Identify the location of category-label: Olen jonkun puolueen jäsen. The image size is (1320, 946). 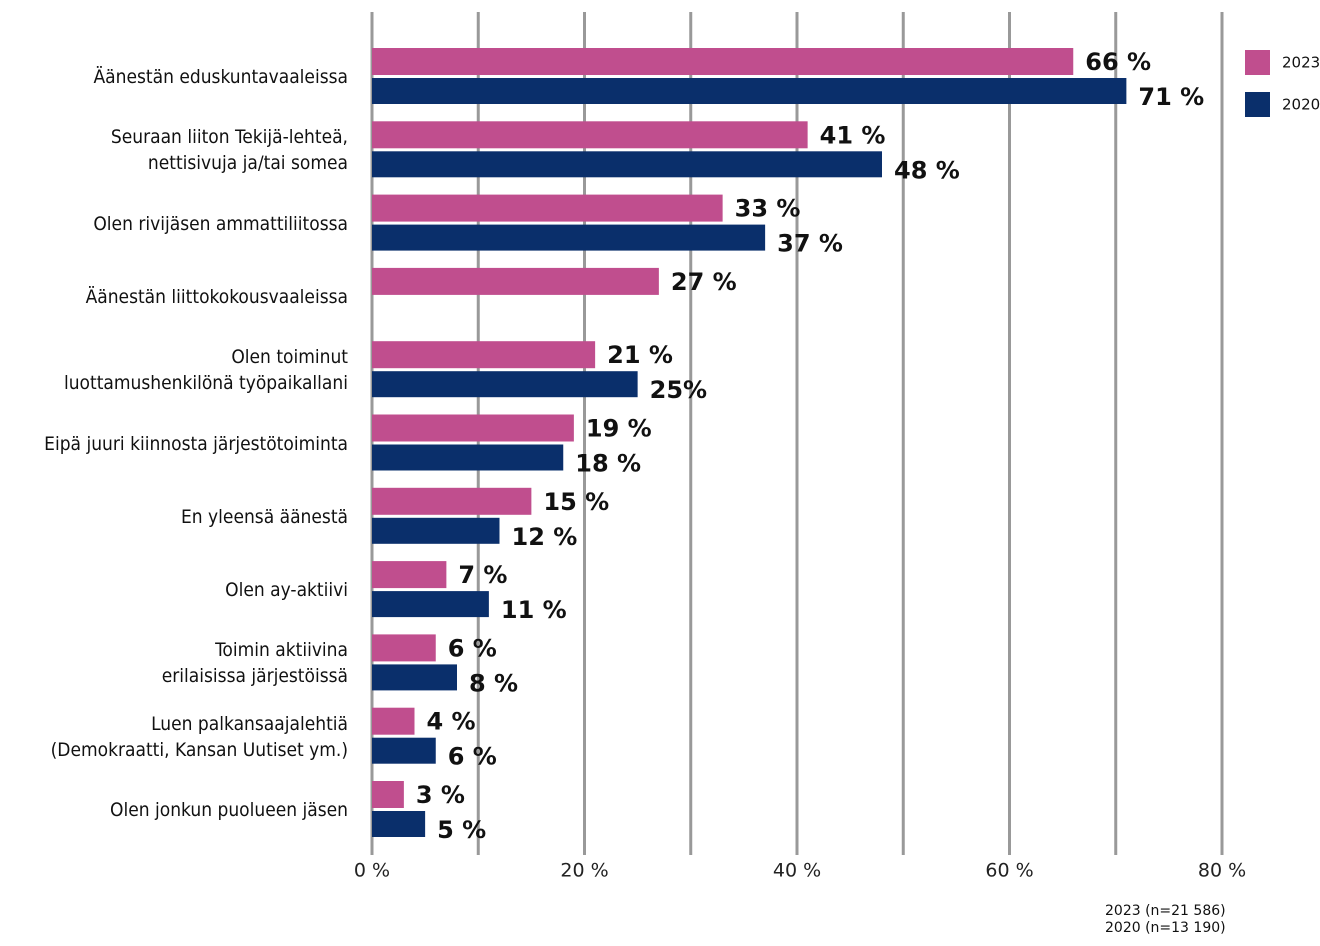
(229, 810).